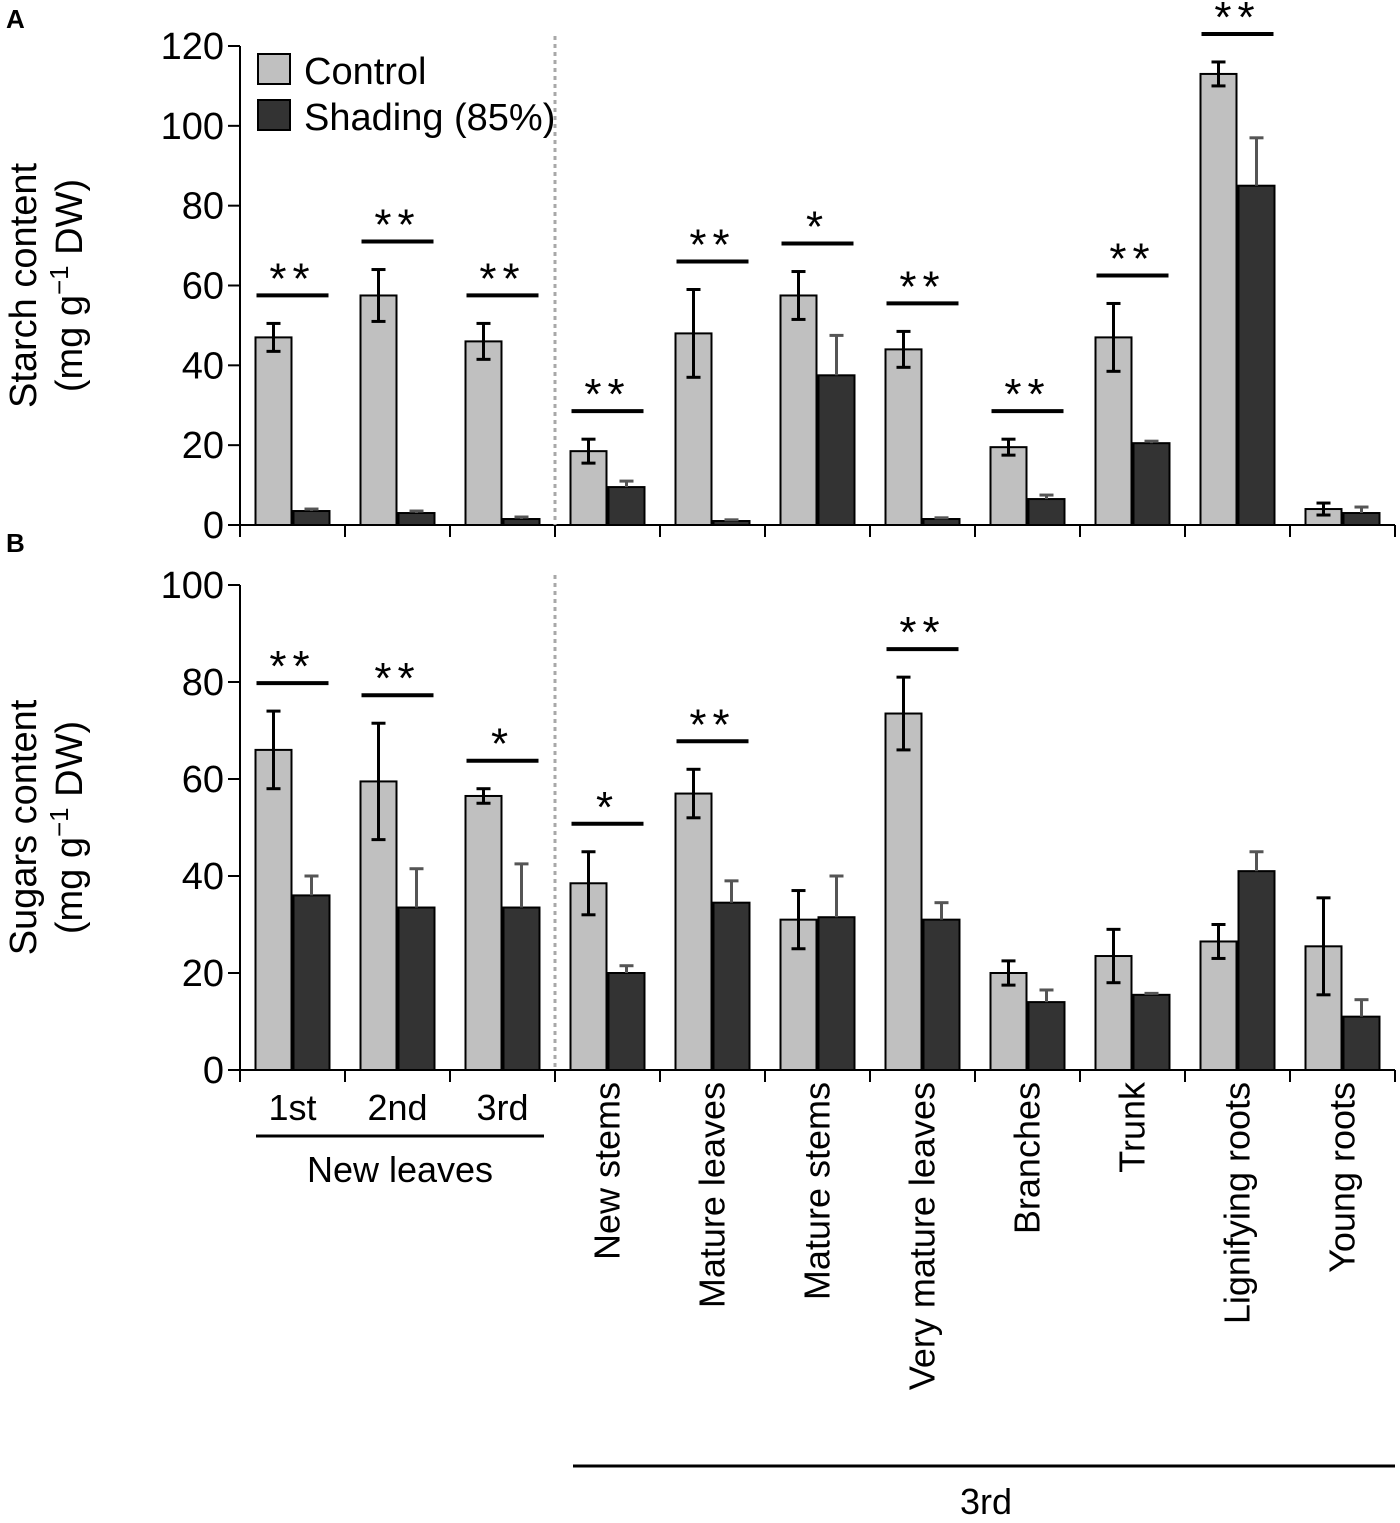 The height and width of the screenshot is (1523, 1400). I want to click on y-axis-title: Starch content (mg g−1 DW), so click(47, 285).